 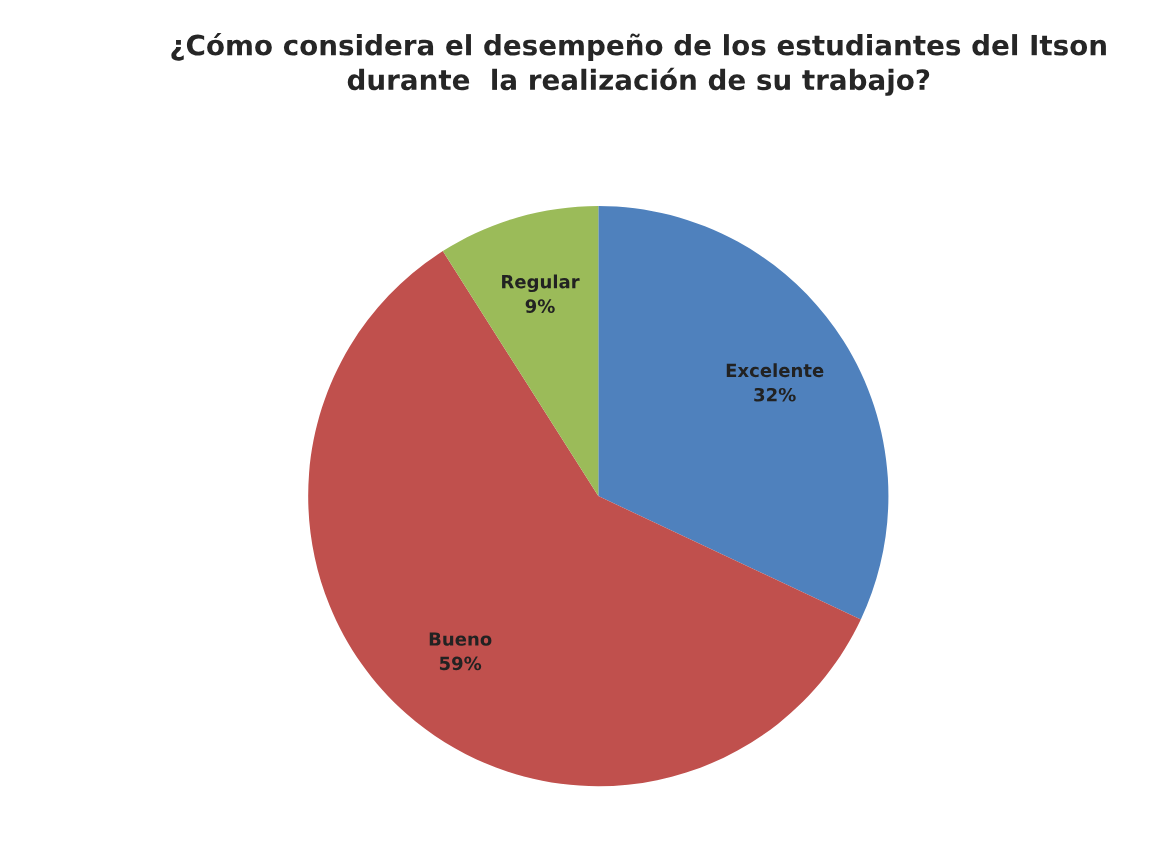 I want to click on data-label: 59%, so click(x=460, y=663).